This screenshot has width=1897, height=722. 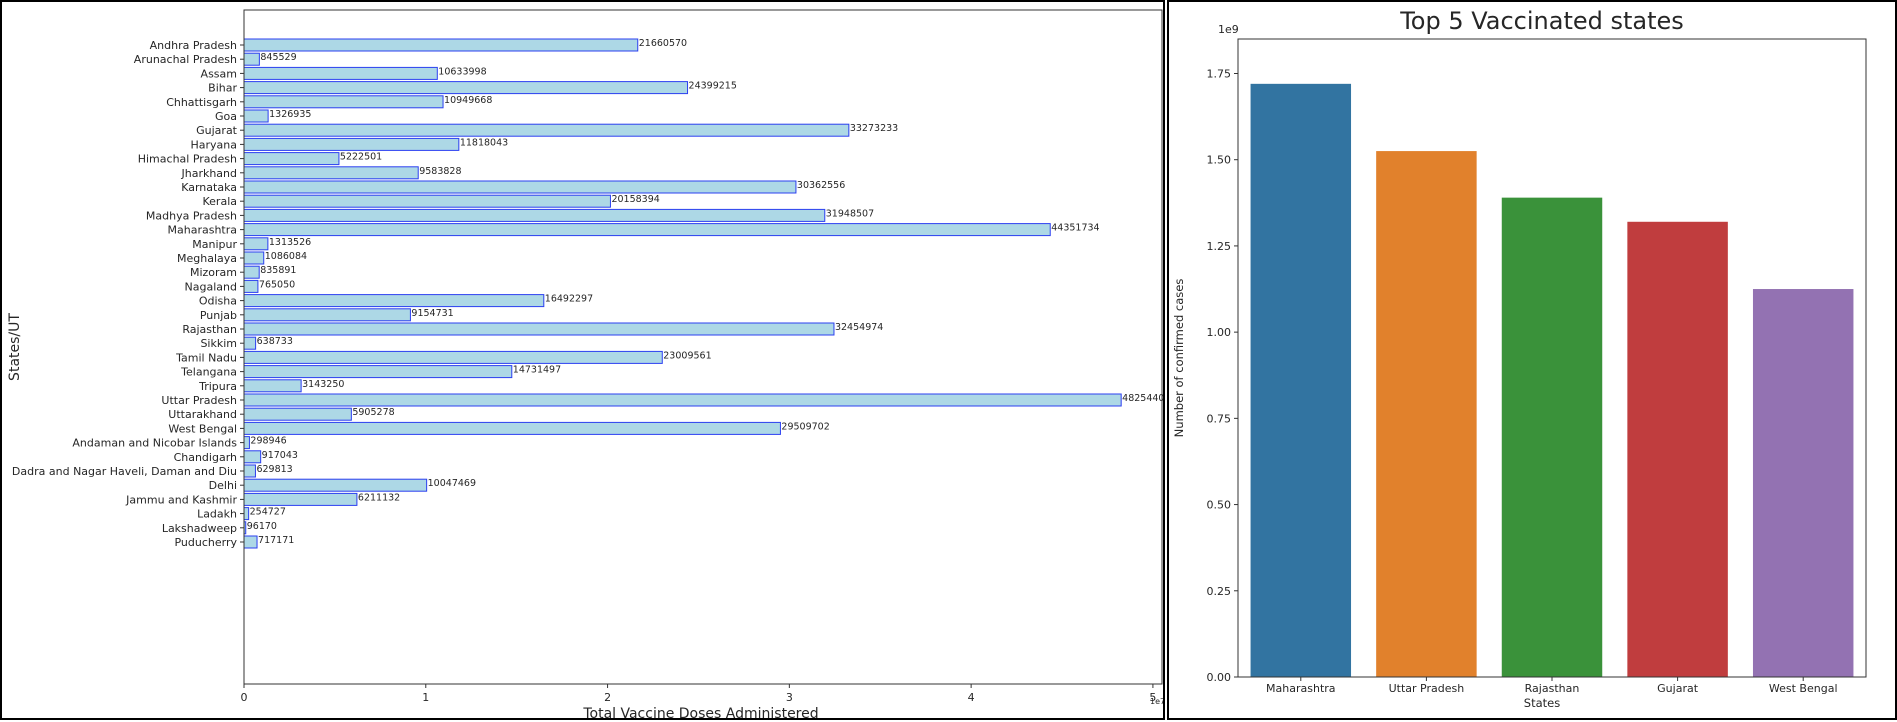 What do you see at coordinates (211, 286) in the screenshot?
I see `y-tick-label-17: Nagaland` at bounding box center [211, 286].